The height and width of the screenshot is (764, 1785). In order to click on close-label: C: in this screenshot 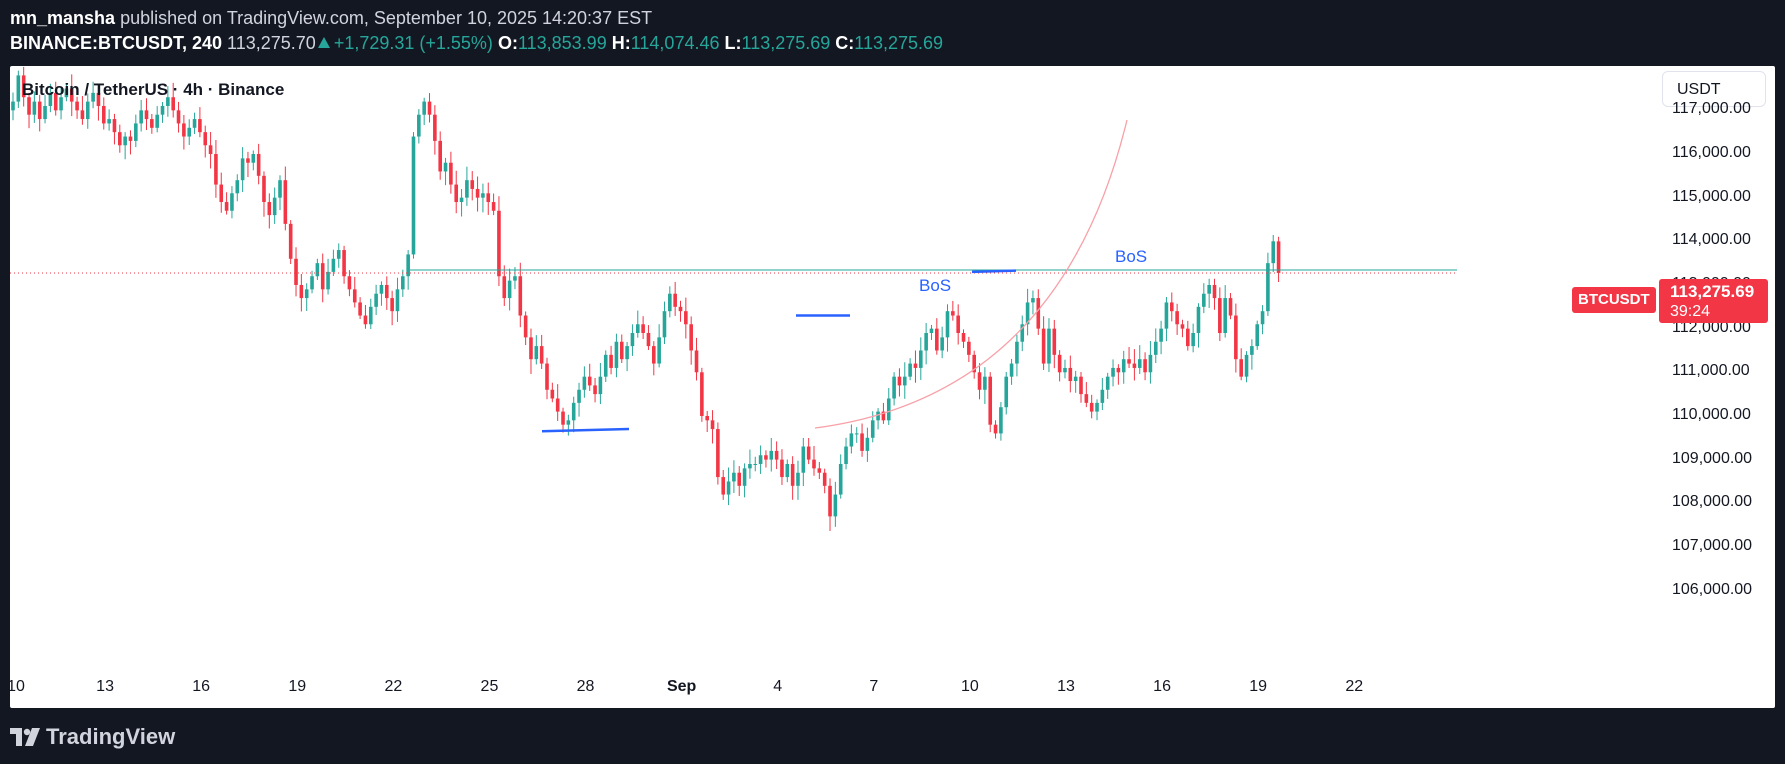, I will do `click(845, 43)`.